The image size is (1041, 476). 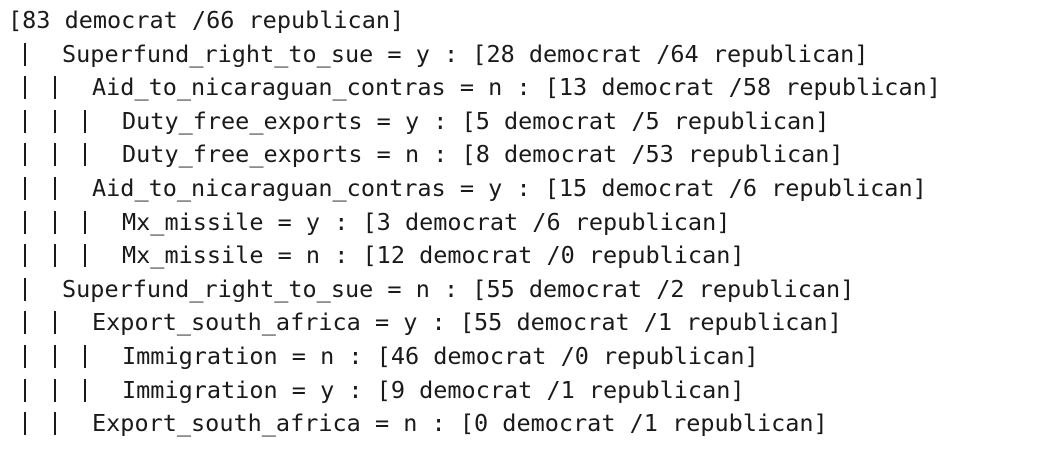 I want to click on tree-root-text: [83 democrat /66 republican], so click(x=206, y=20).